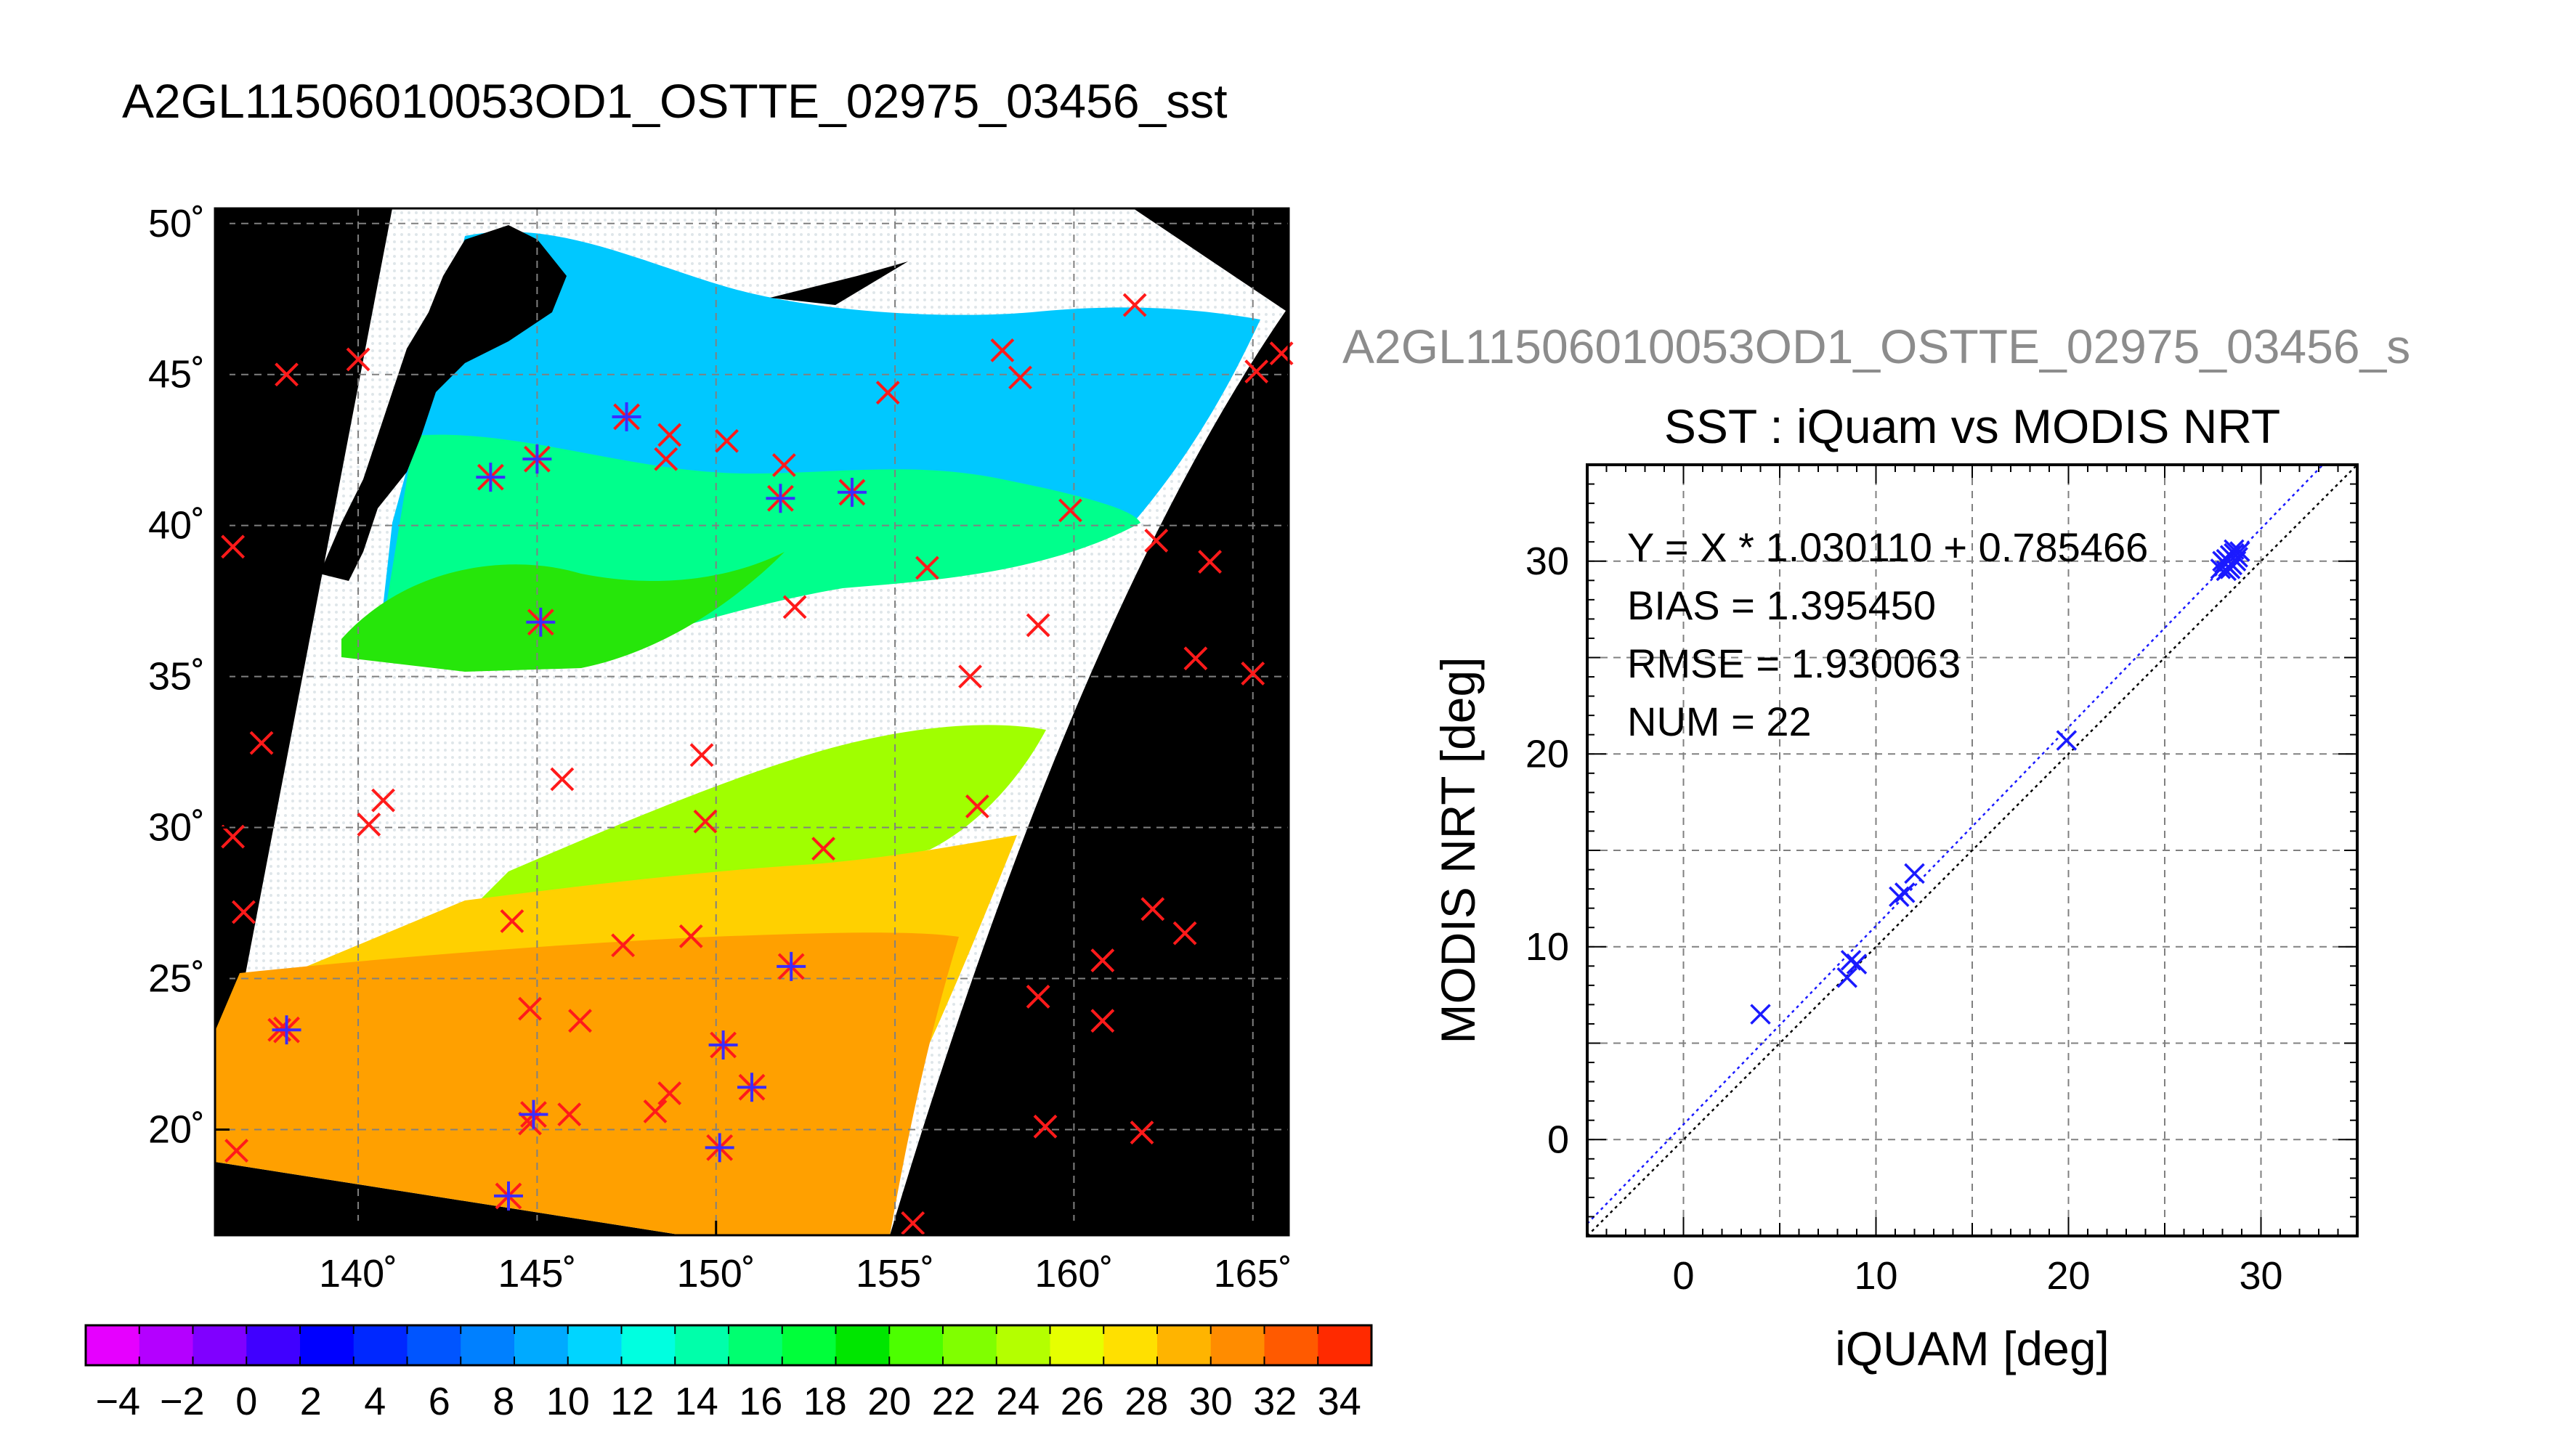 Image resolution: width=2549 pixels, height=1456 pixels. Describe the element at coordinates (1340, 1402) in the screenshot. I see `colorbar-tick-label: 34` at that location.